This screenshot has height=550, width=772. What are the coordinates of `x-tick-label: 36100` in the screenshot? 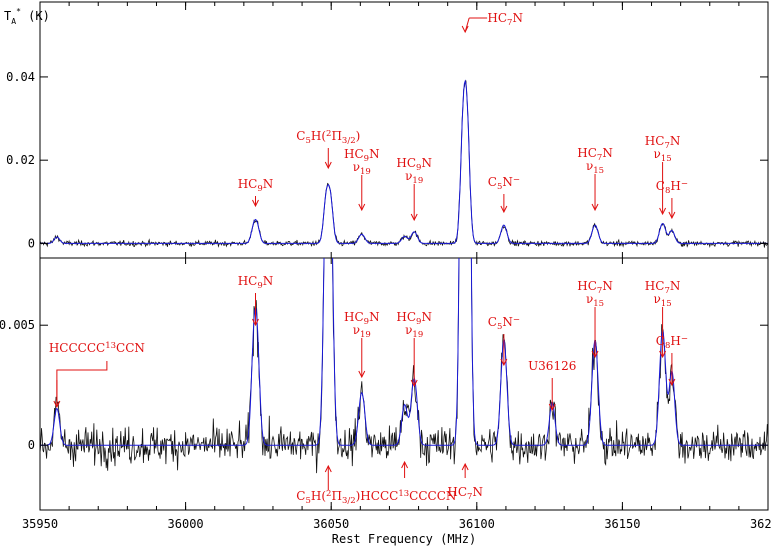 It's located at (477, 524).